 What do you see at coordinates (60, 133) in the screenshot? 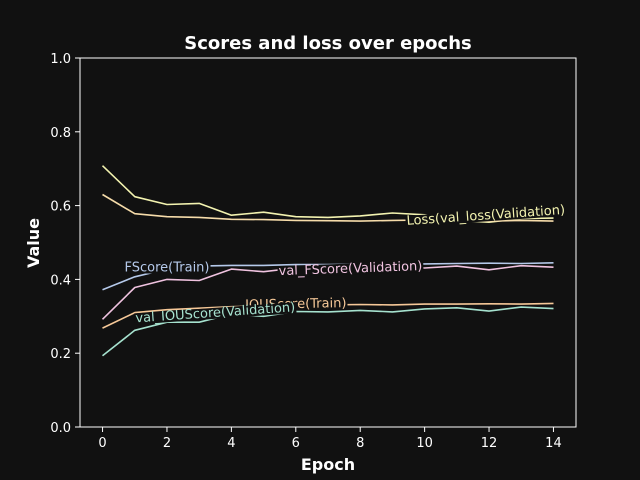
I see `y-tick-label: 0.8` at bounding box center [60, 133].